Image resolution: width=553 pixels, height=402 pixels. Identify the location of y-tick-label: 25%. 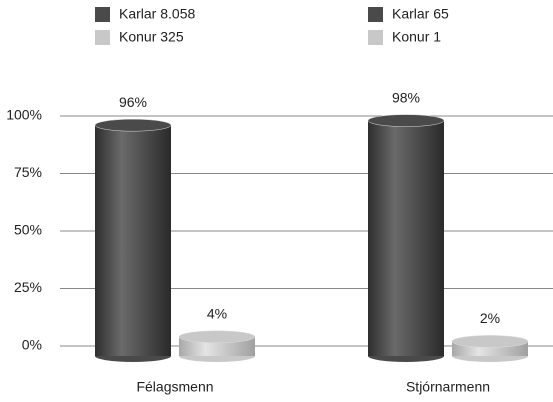
(28, 287).